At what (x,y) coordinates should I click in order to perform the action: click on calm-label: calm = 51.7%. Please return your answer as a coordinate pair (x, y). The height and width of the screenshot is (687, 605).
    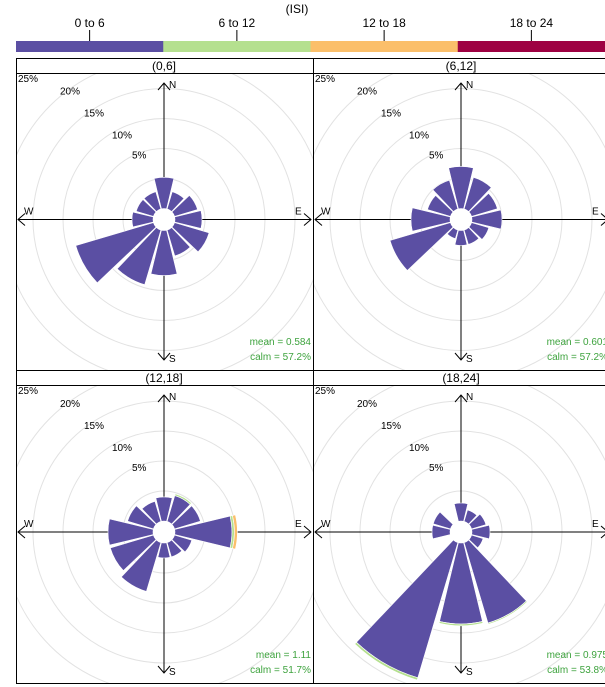
    Looking at the image, I should click on (280, 670).